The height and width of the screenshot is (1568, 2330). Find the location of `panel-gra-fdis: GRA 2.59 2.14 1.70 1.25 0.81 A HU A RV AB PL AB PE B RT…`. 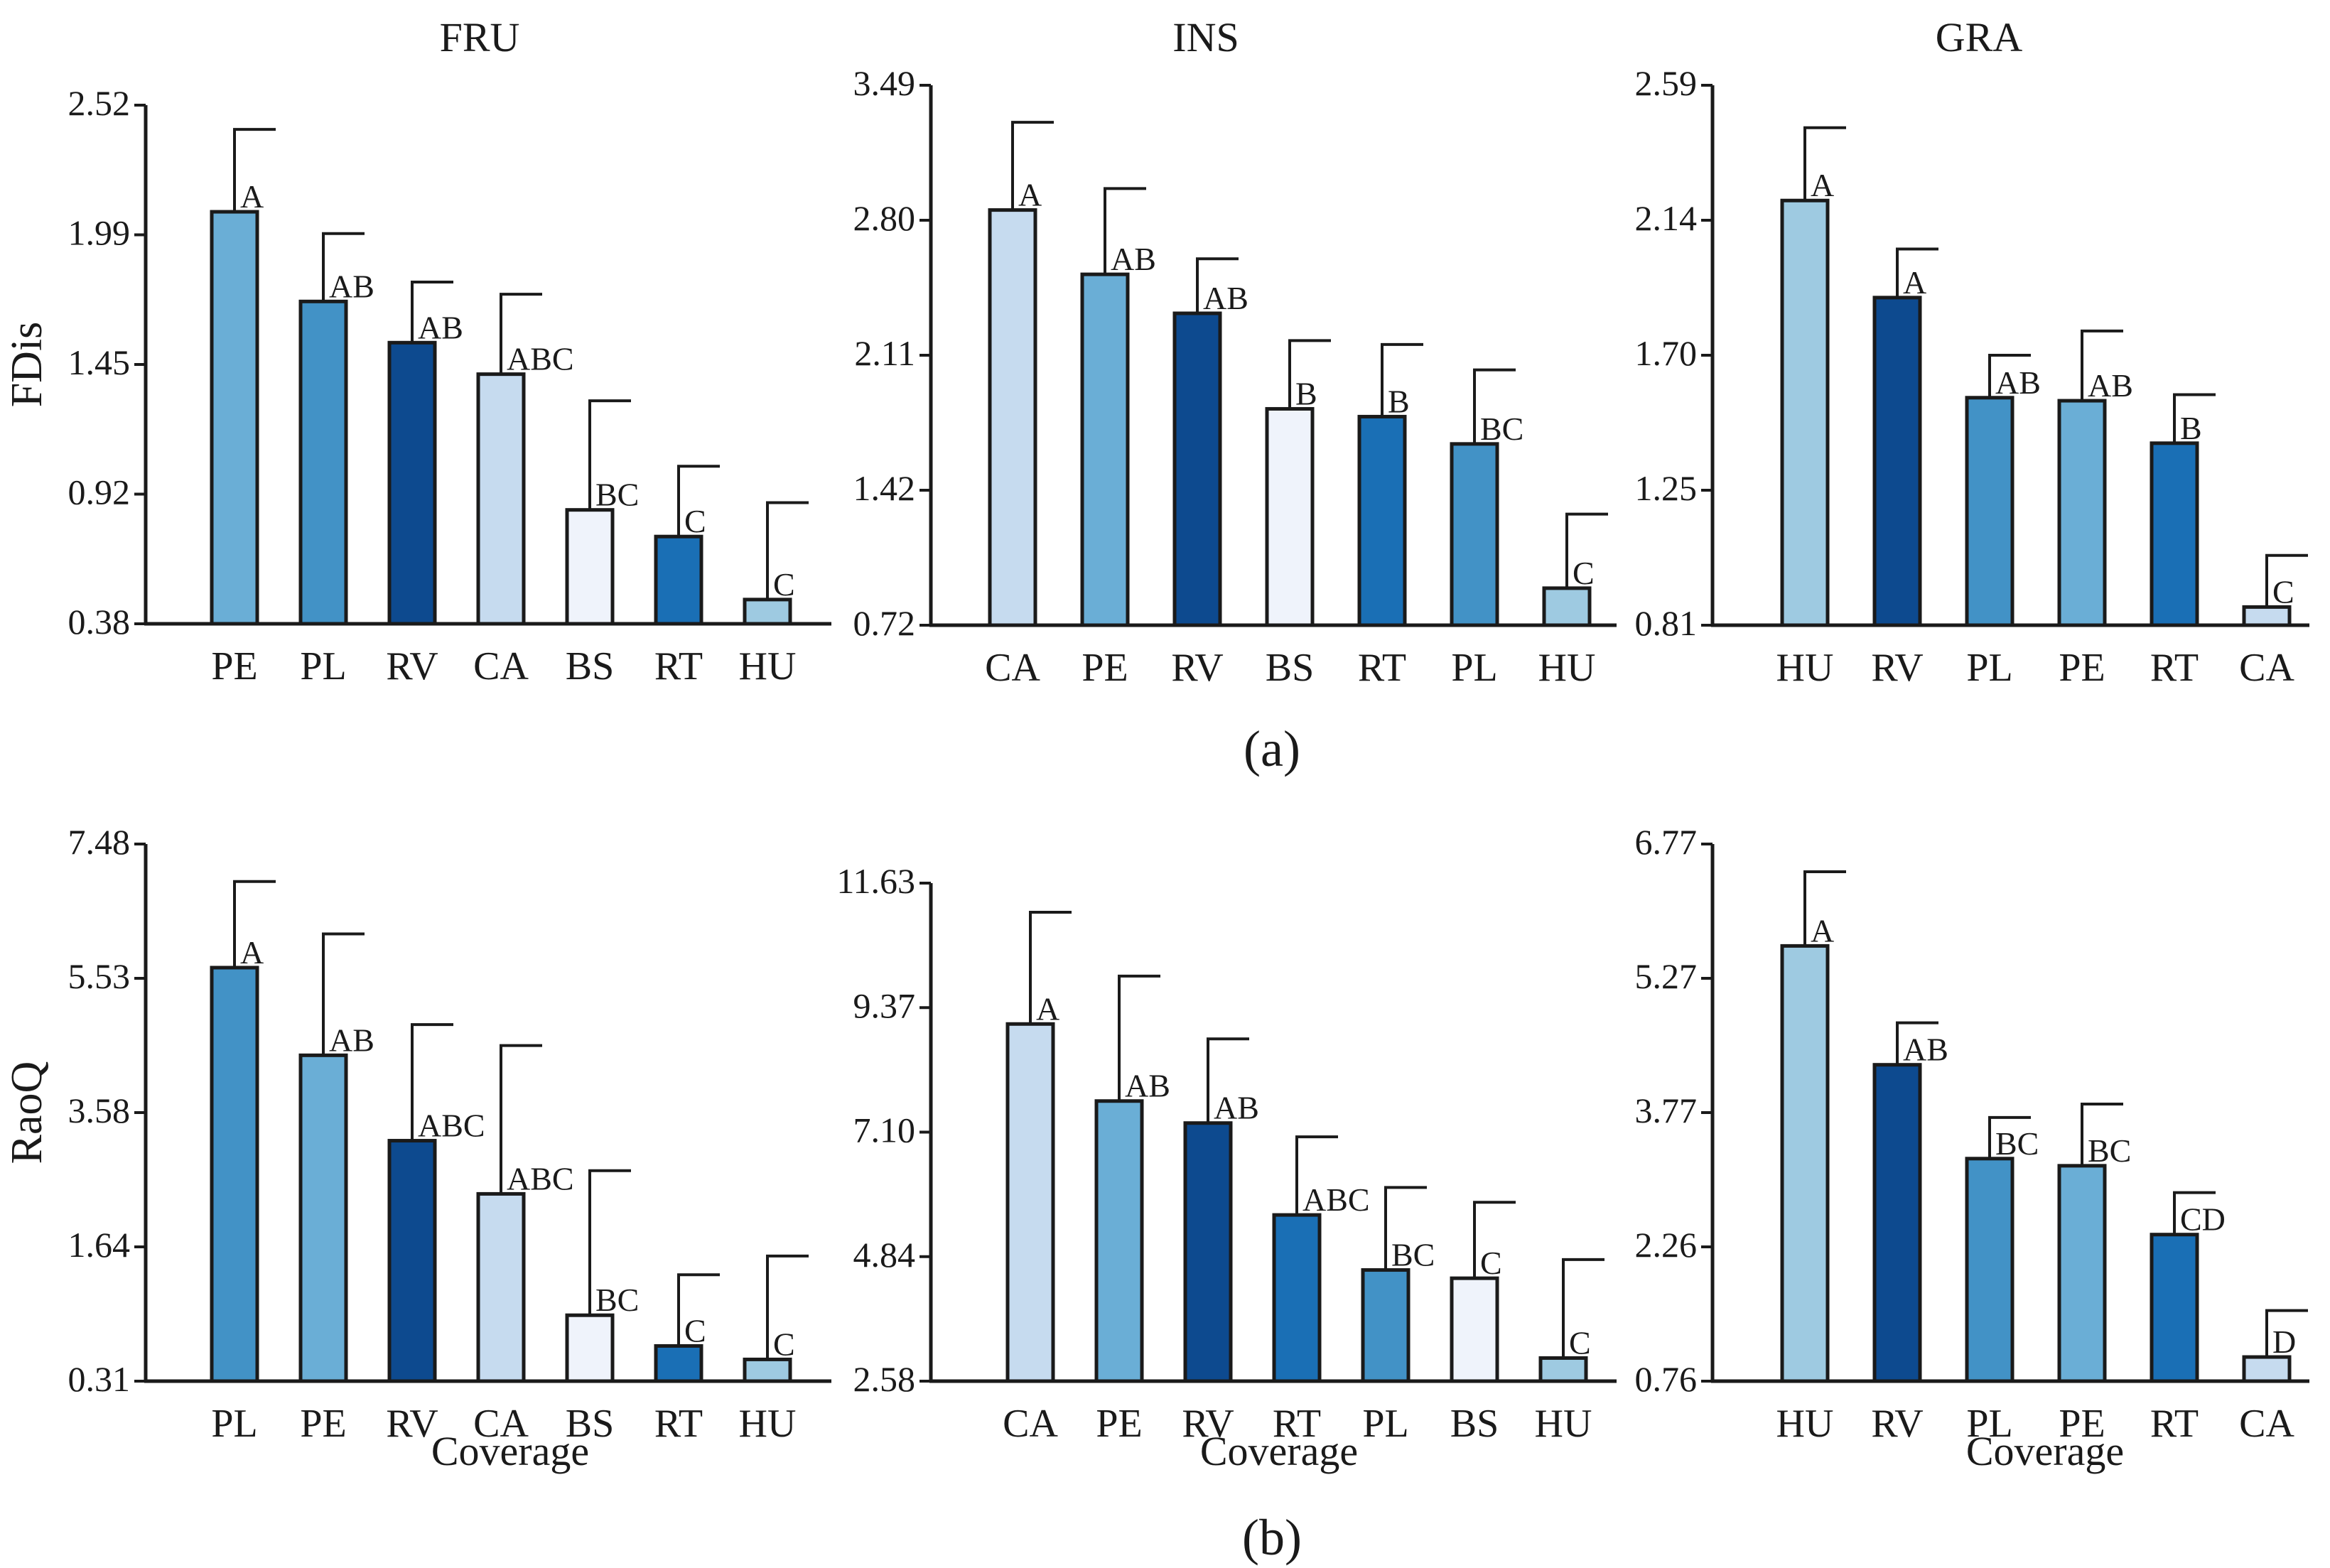

panel-gra-fdis: GRA 2.59 2.14 1.70 1.25 0.81 A HU A RV AB PL AB PE B RT… is located at coordinates (1972, 352).